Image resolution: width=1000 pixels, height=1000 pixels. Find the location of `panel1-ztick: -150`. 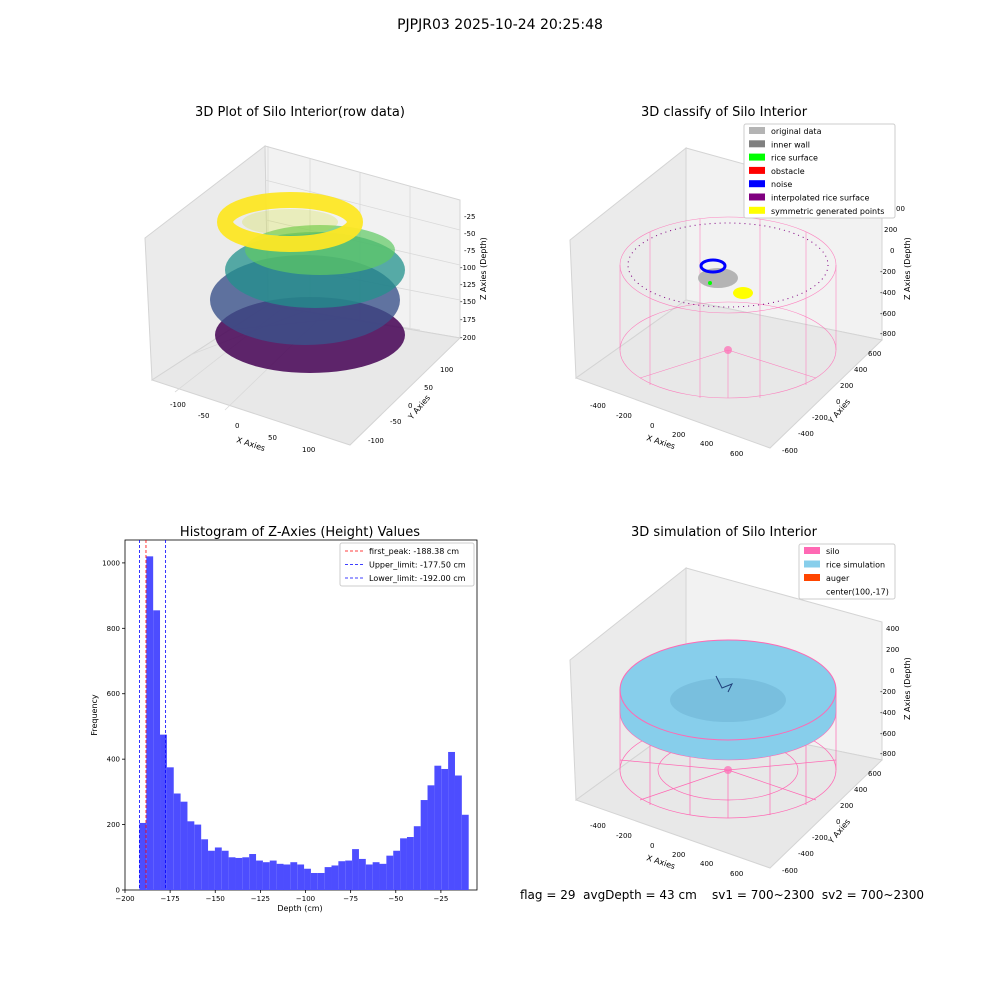

panel1-ztick: -150 is located at coordinates (468, 302).